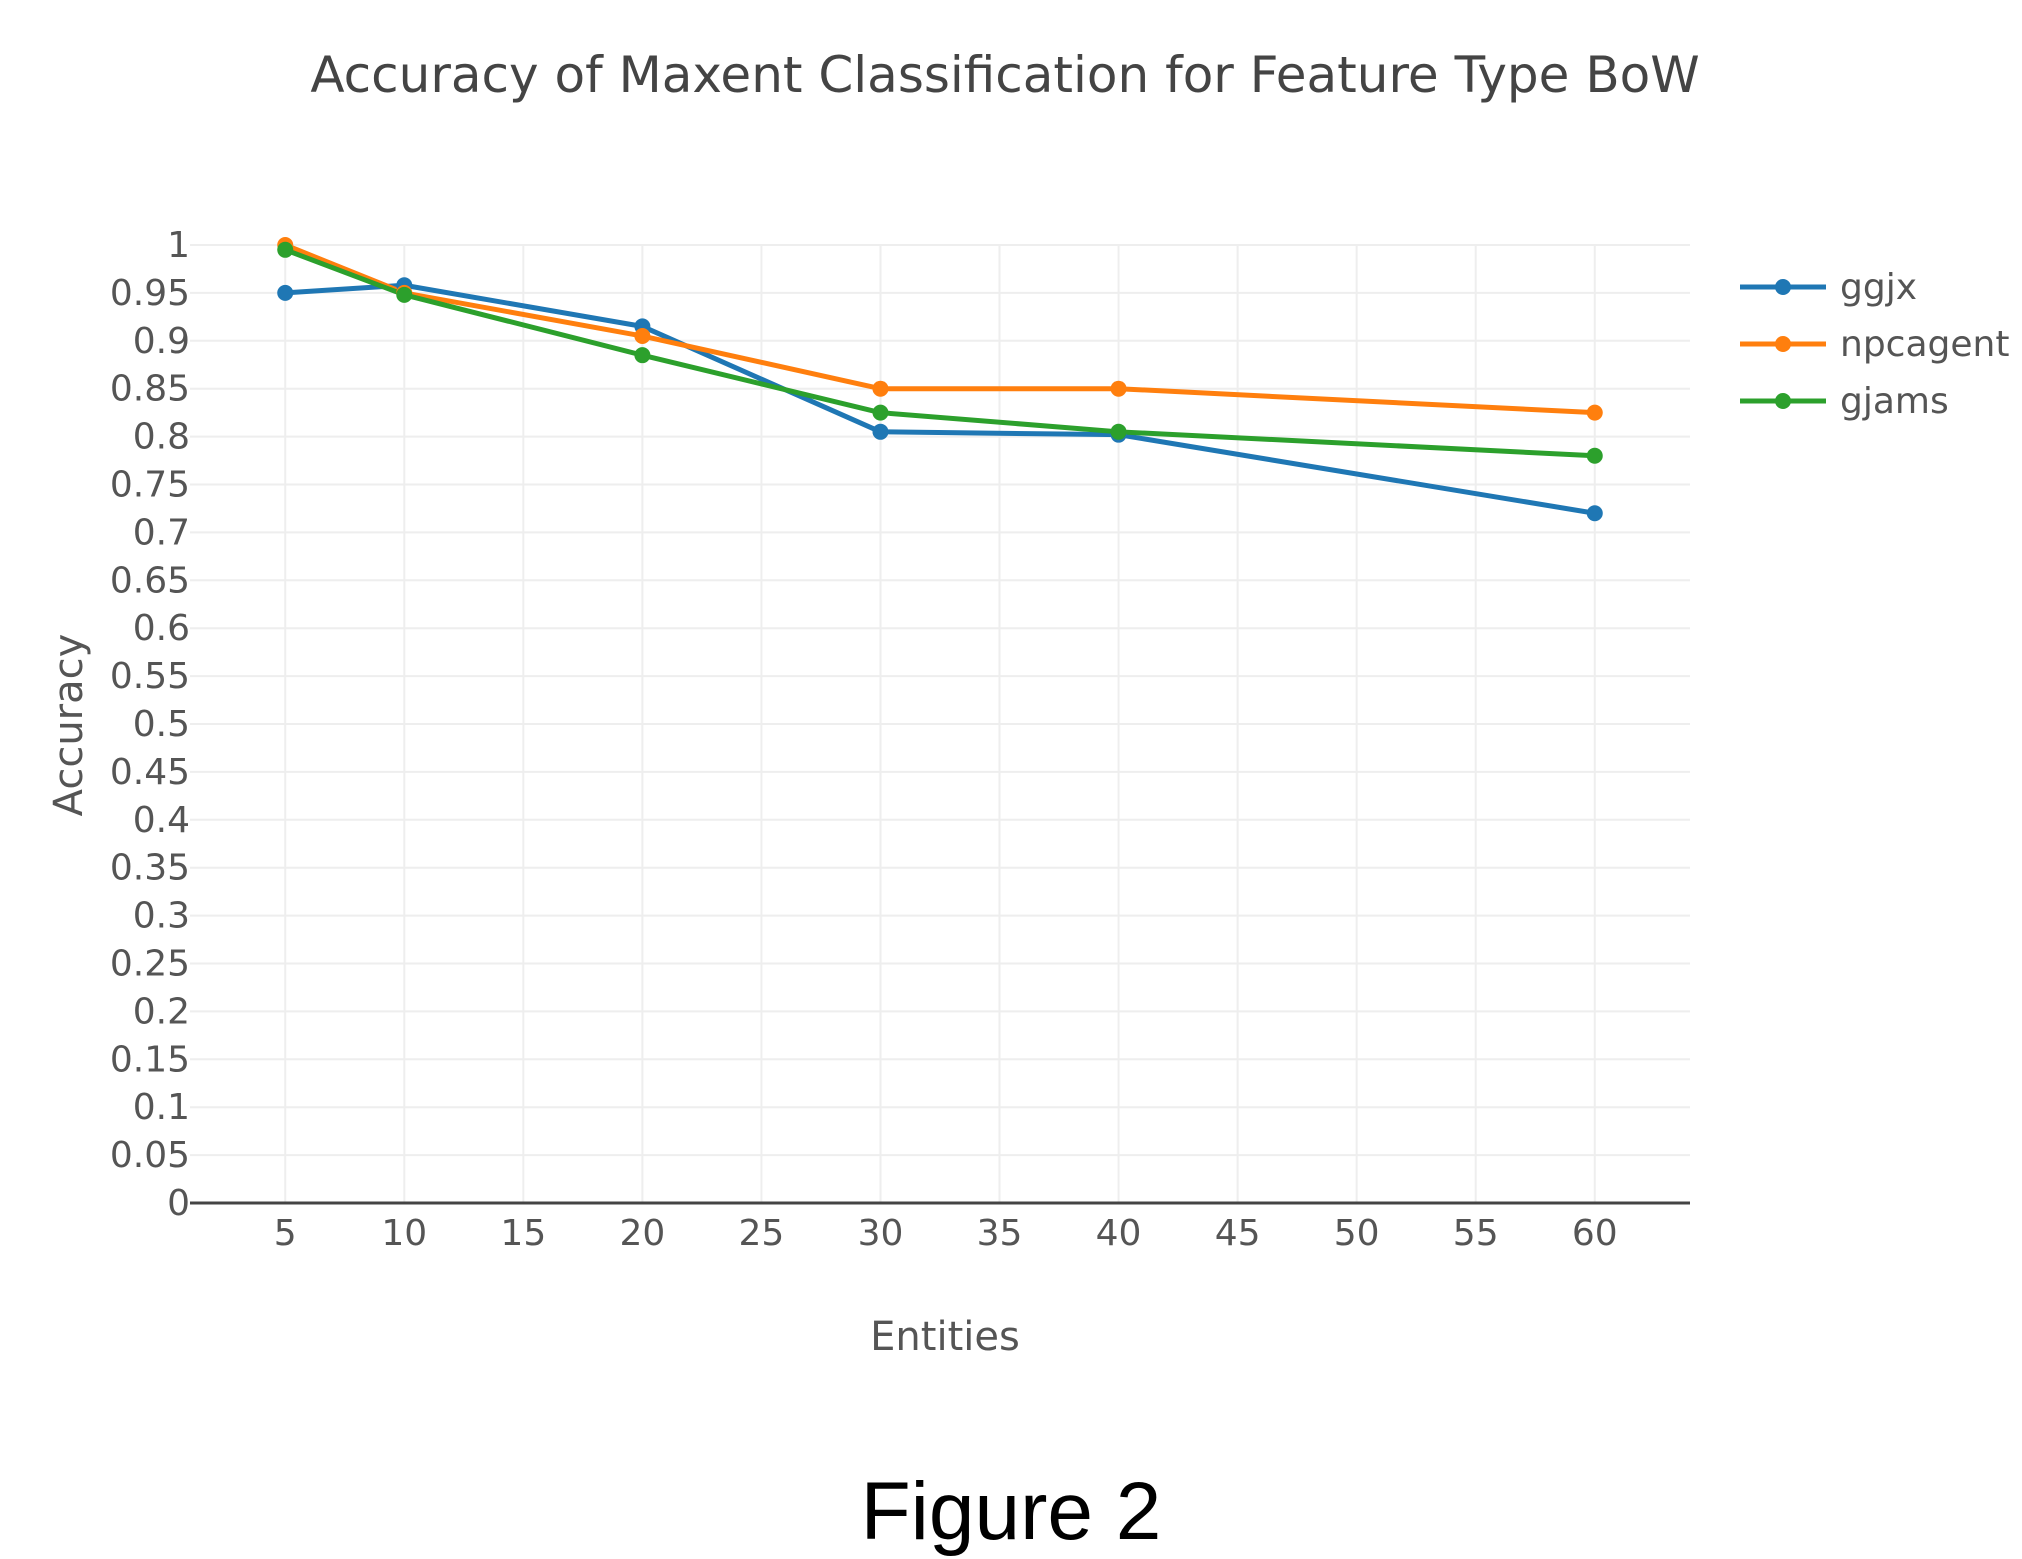  What do you see at coordinates (939, 329) in the screenshot?
I see `series-line-npcagent` at bounding box center [939, 329].